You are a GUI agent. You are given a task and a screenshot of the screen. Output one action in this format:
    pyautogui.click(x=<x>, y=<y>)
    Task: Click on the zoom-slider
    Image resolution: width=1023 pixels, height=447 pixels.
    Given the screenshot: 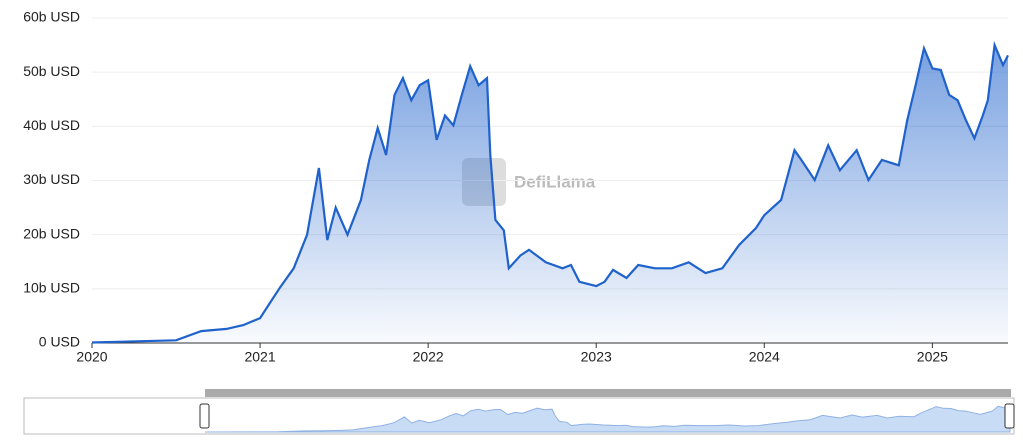 What is the action you would take?
    pyautogui.click(x=519, y=412)
    